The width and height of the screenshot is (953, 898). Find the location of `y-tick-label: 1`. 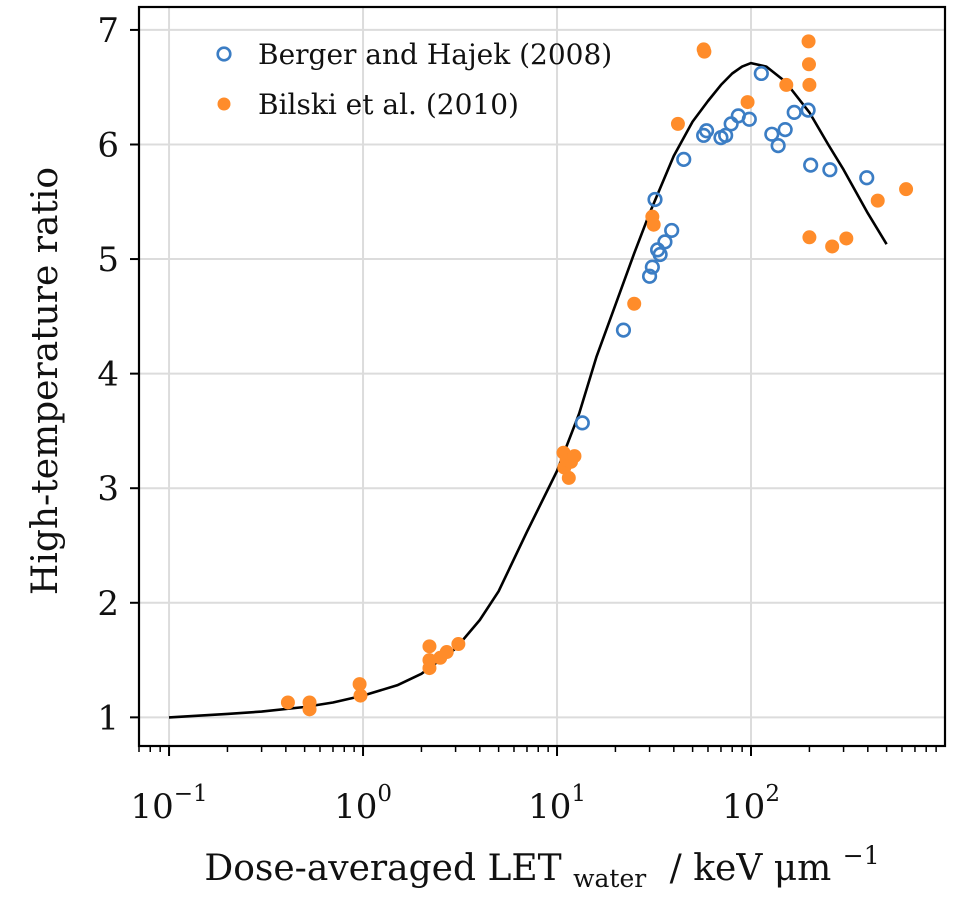

y-tick-label: 1 is located at coordinates (108, 718).